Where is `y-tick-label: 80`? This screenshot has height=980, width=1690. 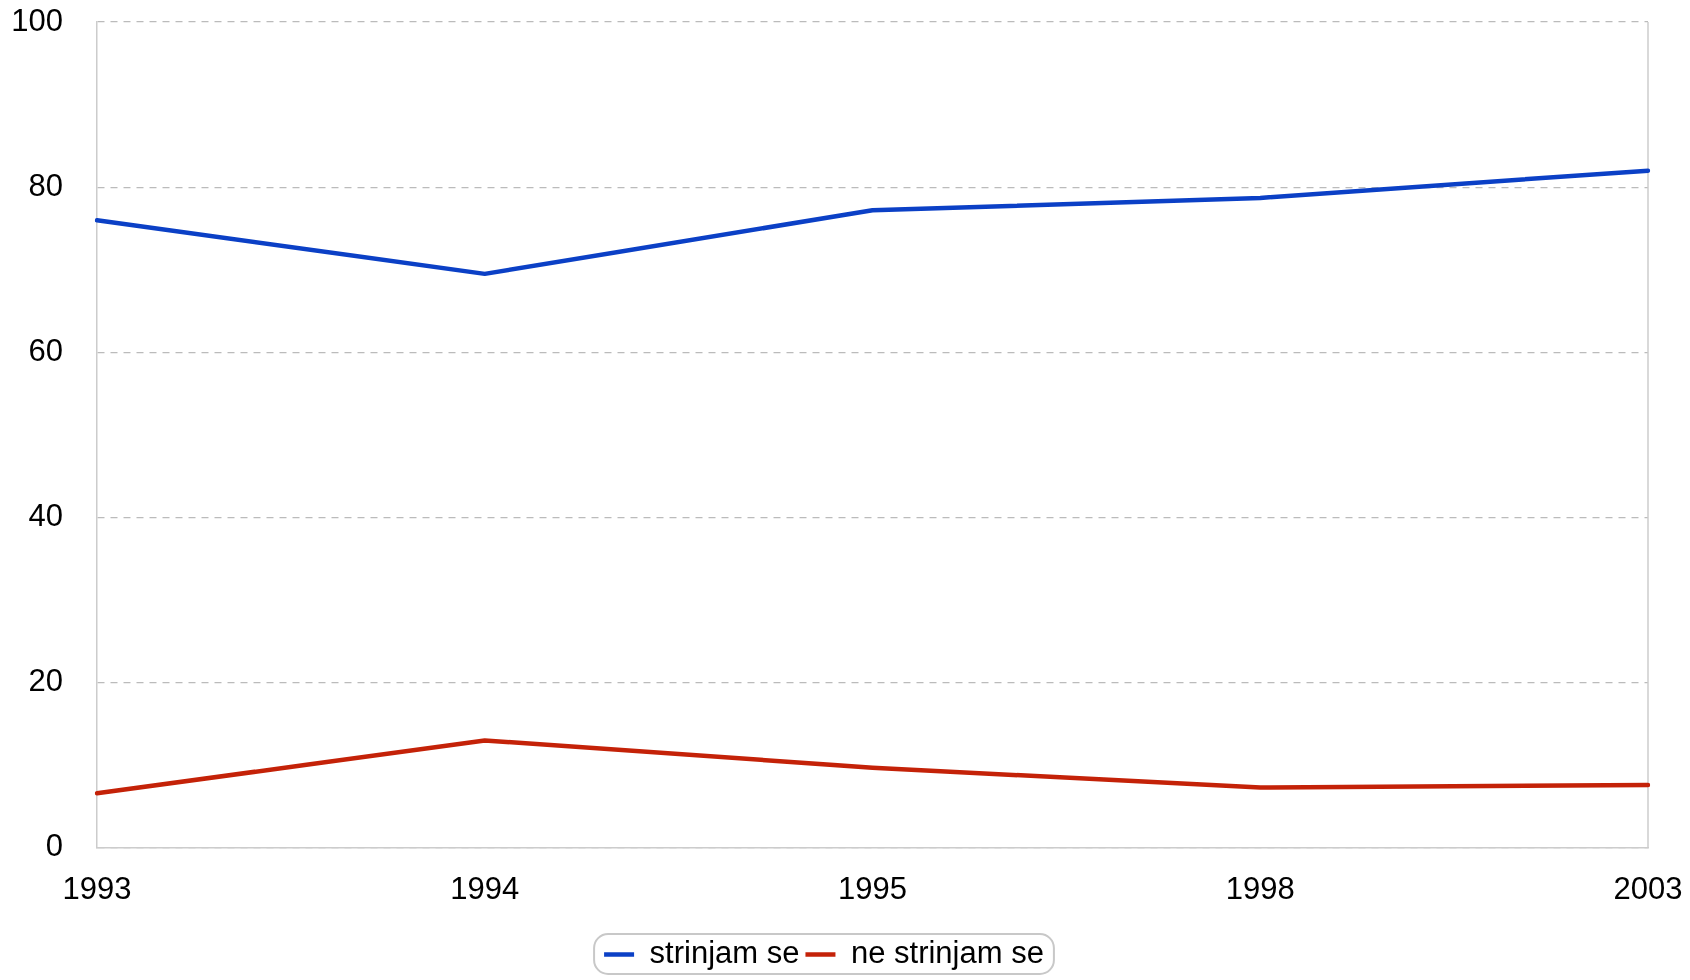 y-tick-label: 80 is located at coordinates (45, 185).